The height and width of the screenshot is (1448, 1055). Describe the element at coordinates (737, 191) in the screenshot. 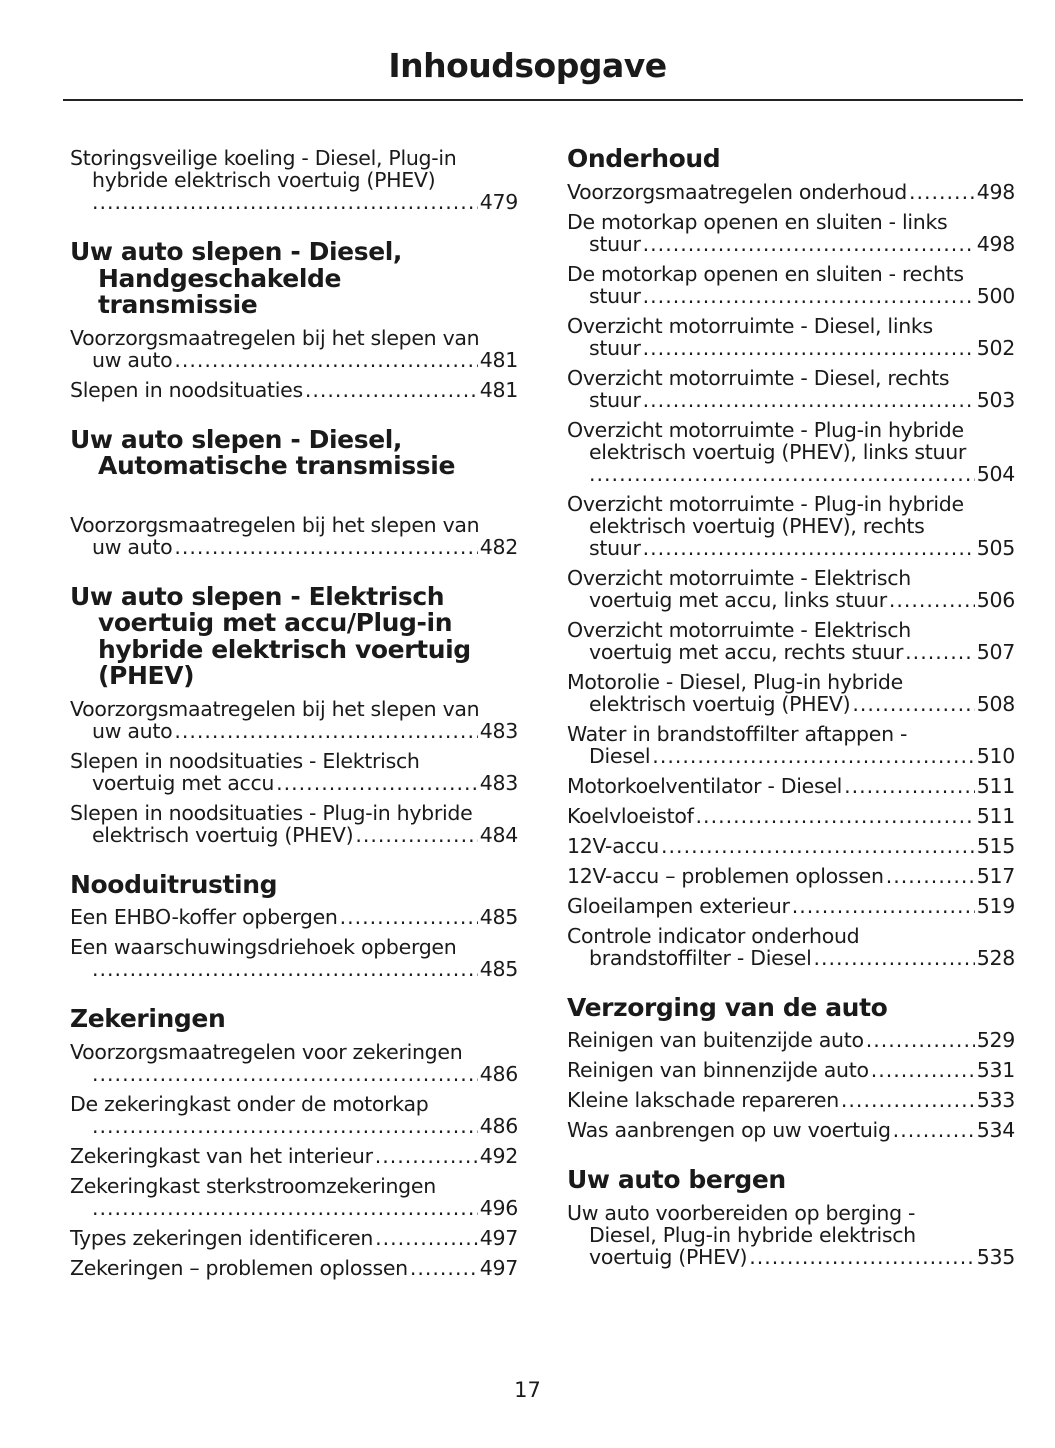

I see `entry-line: Voorzorgsmaatregelen onderhoud` at that location.